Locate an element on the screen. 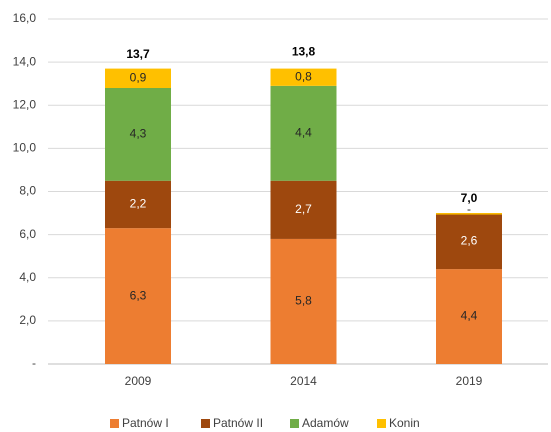 The width and height of the screenshot is (551, 432). legend-label: Patnów II is located at coordinates (238, 423).